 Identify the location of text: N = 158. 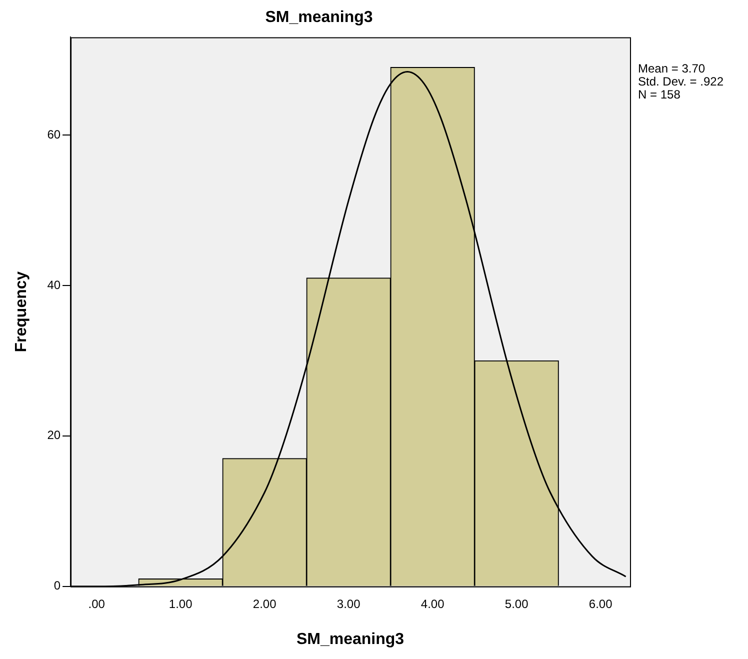
(659, 95).